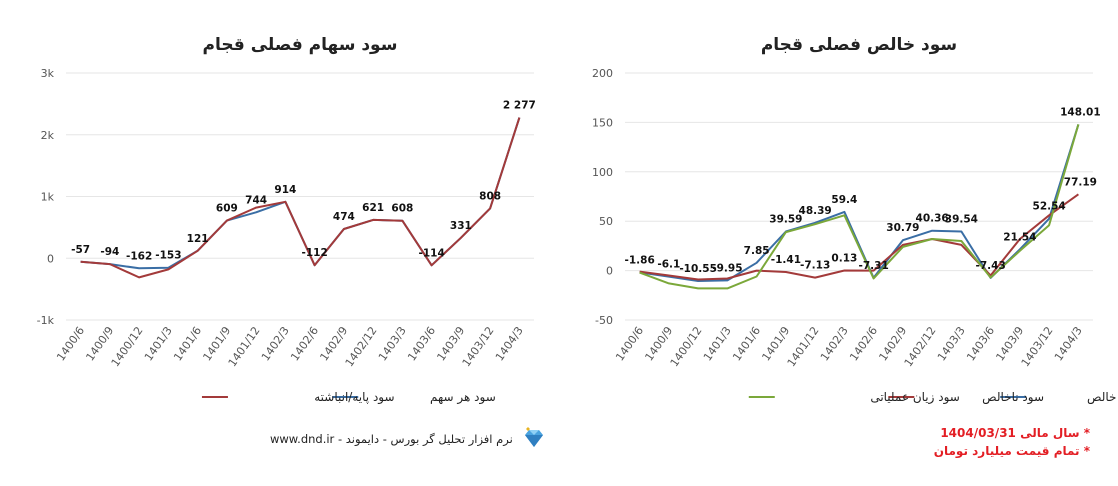  Describe the element at coordinates (786, 260) in the screenshot. I see `data-label: -1.41` at that location.